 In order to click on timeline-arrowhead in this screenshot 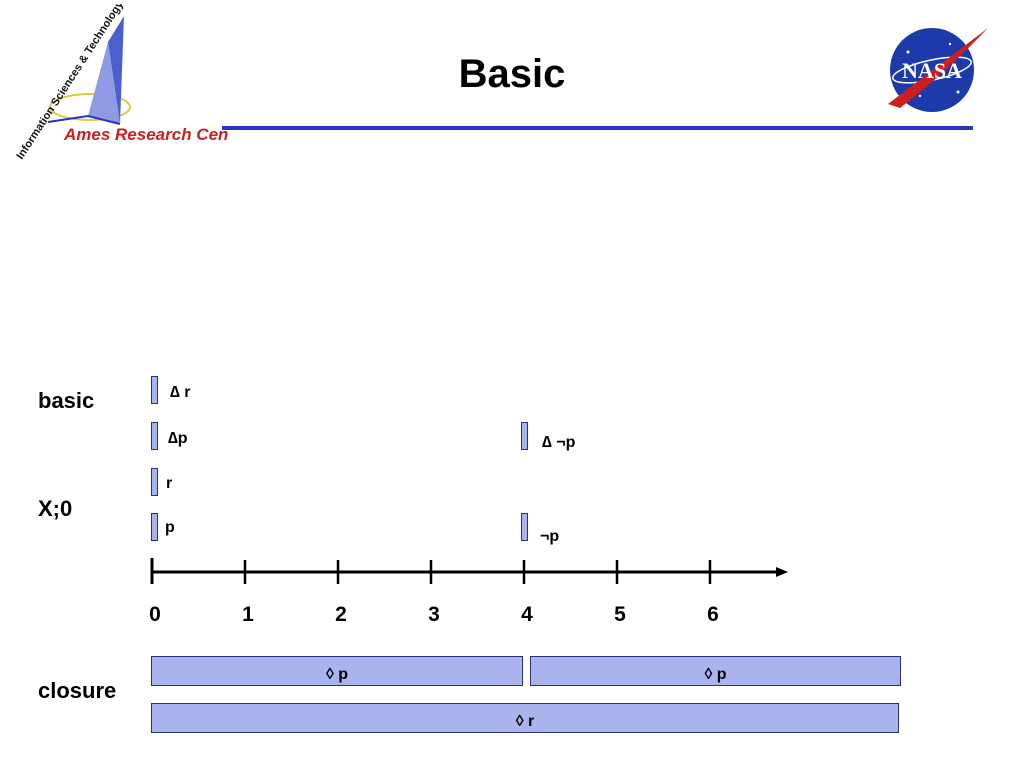, I will do `click(782, 572)`.